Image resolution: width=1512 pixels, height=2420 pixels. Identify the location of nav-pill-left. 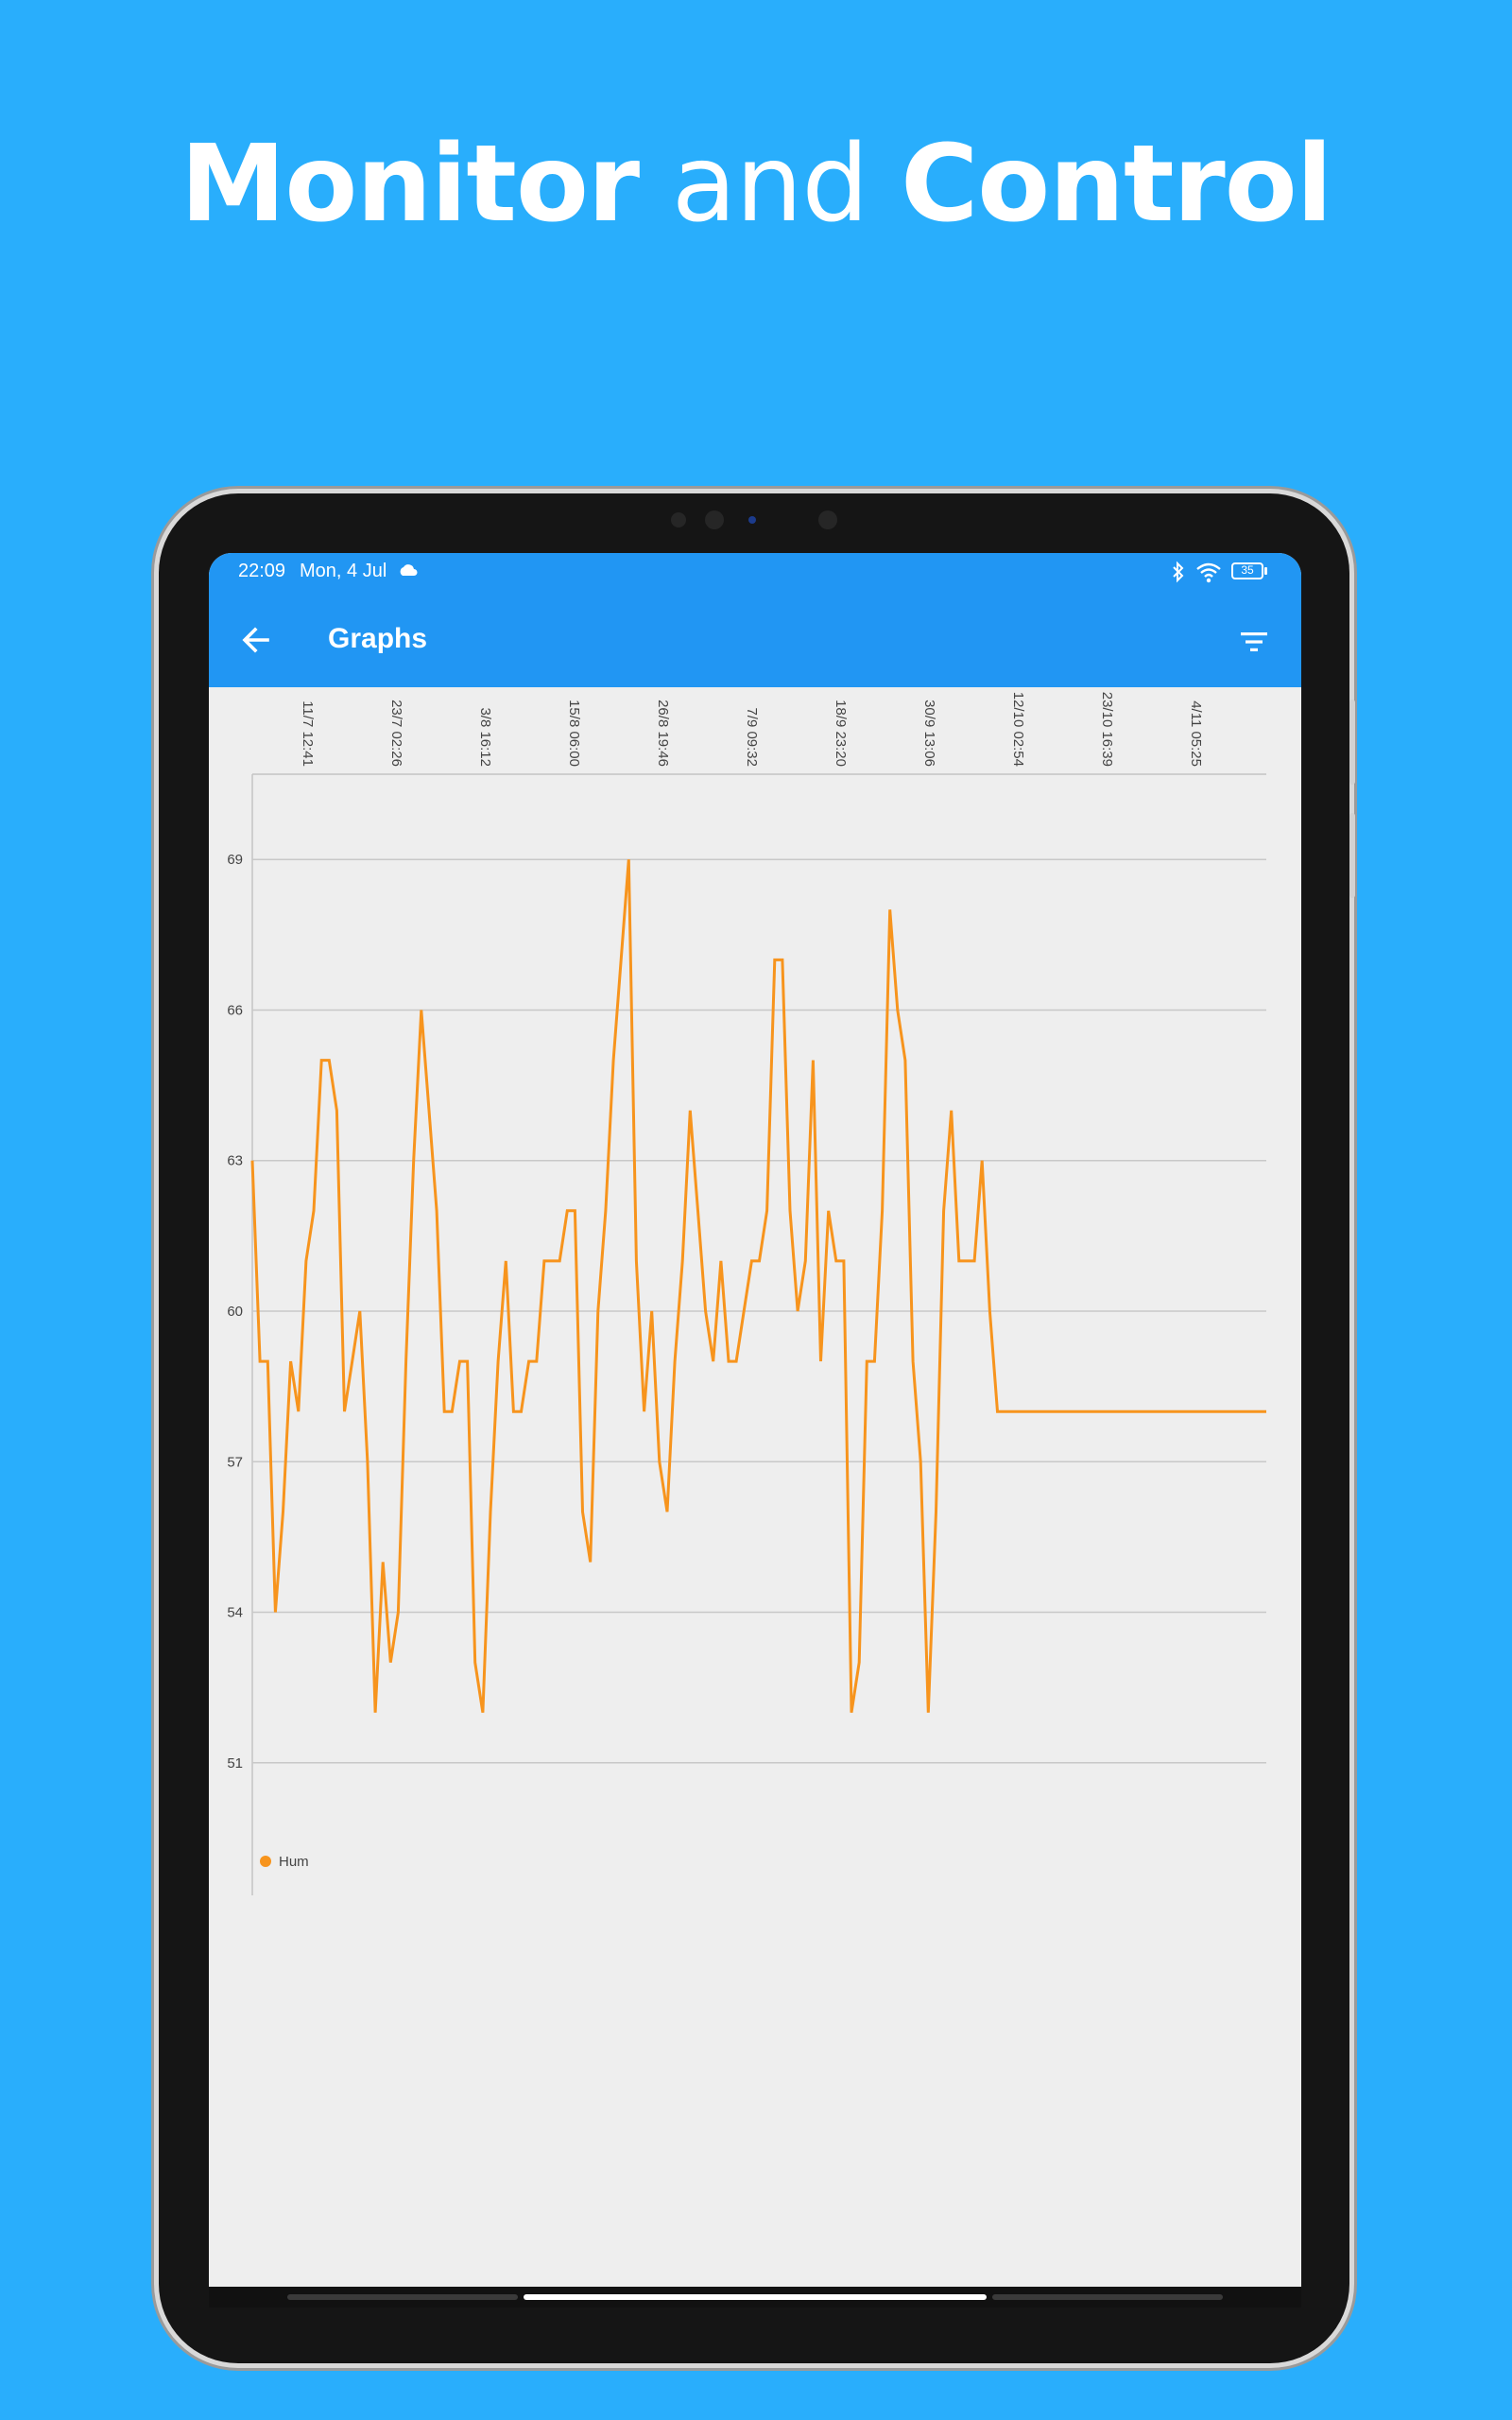
(402, 2297).